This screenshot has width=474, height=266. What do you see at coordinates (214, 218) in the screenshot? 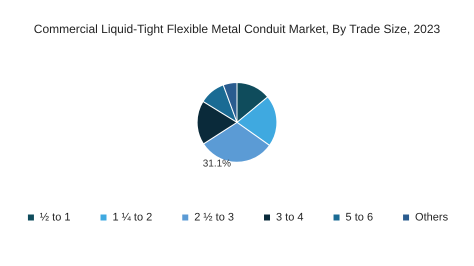
I see `legend-label: 2 ½ to 3` at bounding box center [214, 218].